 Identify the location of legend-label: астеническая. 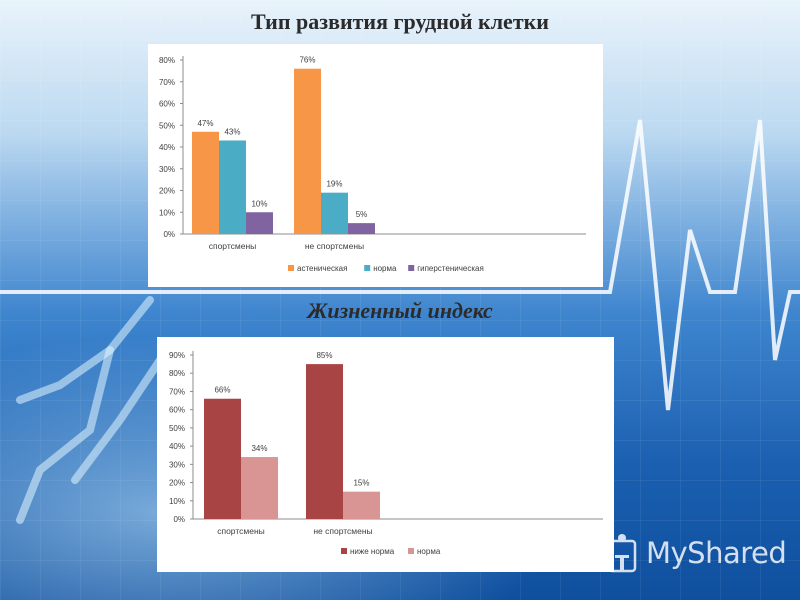
(322, 268).